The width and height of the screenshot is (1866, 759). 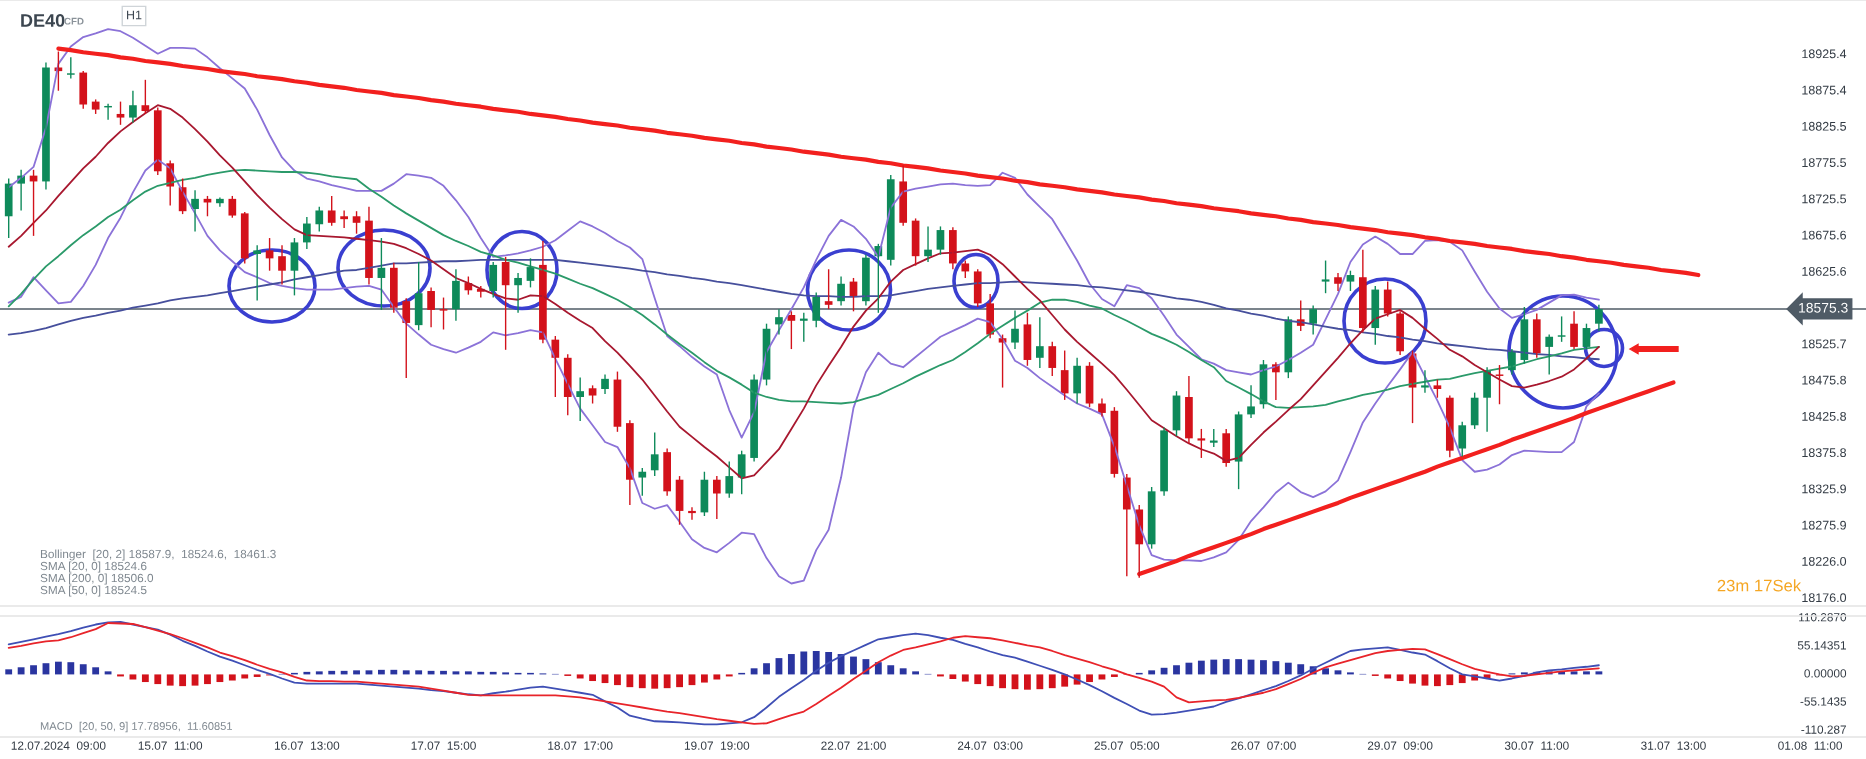 I want to click on x-tick-label: 17.07 15:00, so click(x=443, y=745).